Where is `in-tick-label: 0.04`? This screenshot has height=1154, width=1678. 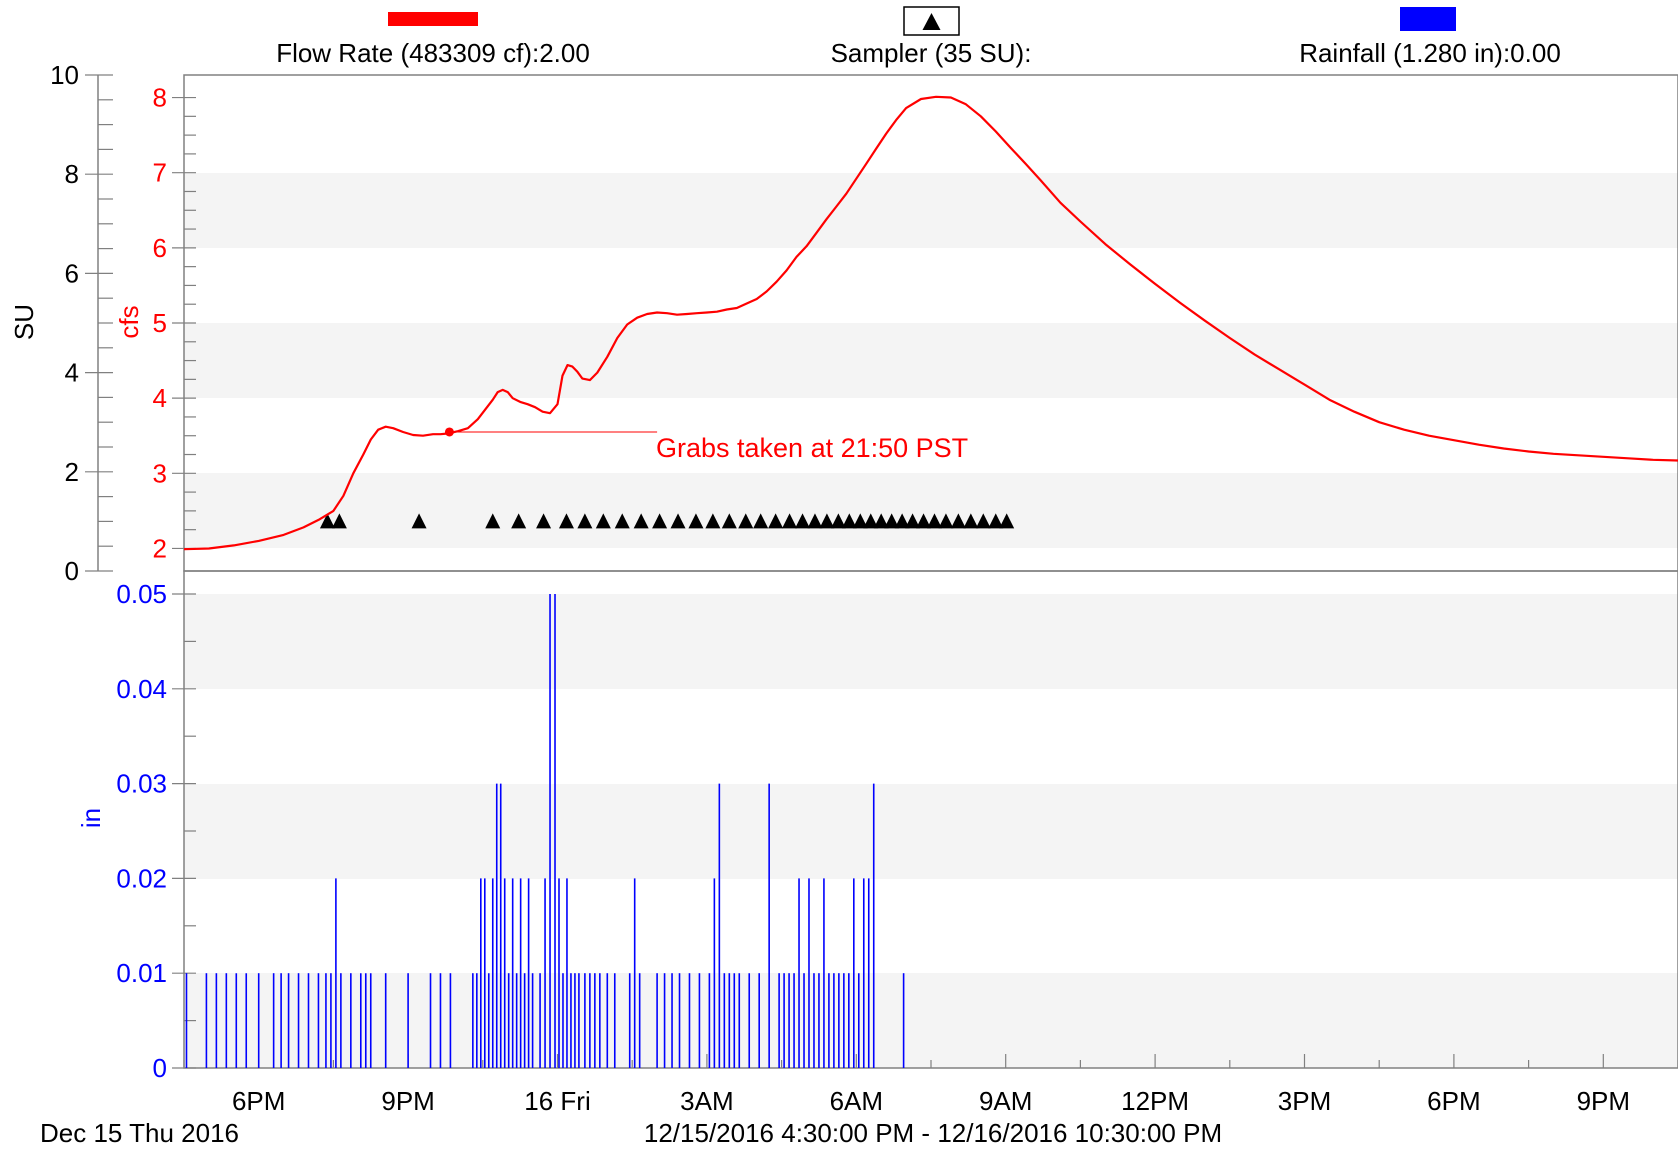
in-tick-label: 0.04 is located at coordinates (141, 689).